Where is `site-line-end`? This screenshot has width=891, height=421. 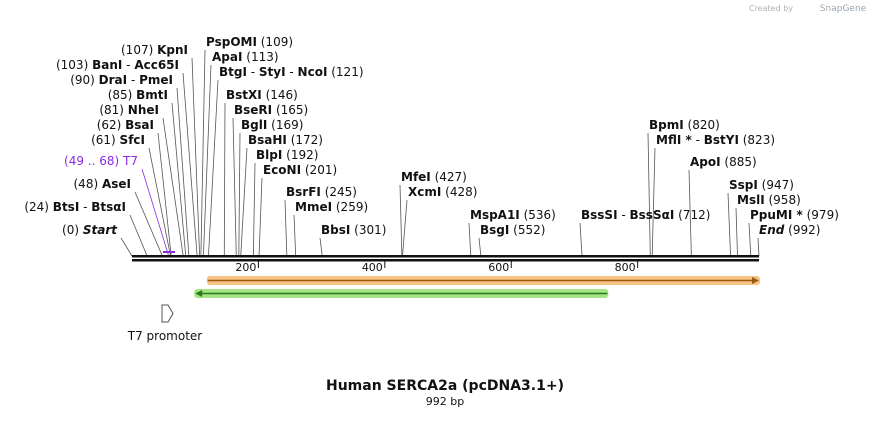 site-line-end is located at coordinates (758, 247).